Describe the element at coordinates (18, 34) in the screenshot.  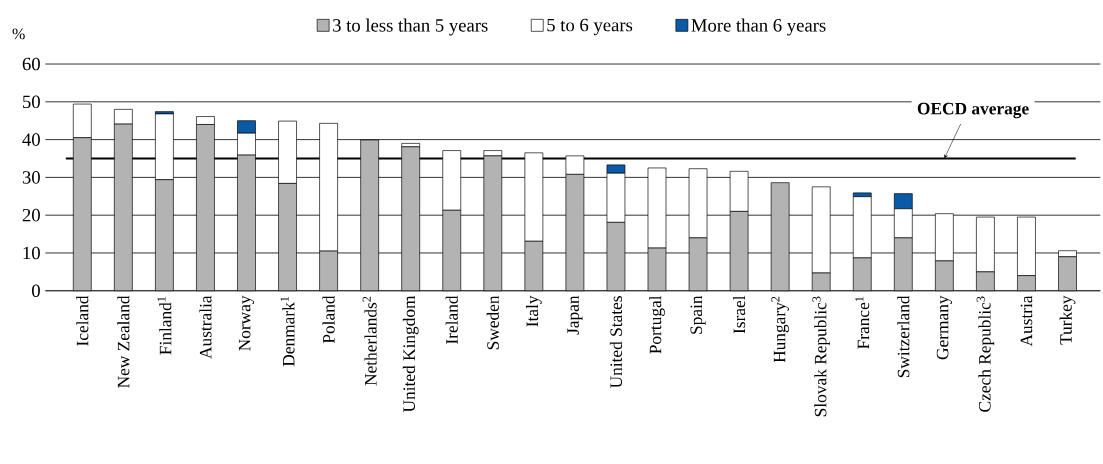
I see `y-axis-title: %` at that location.